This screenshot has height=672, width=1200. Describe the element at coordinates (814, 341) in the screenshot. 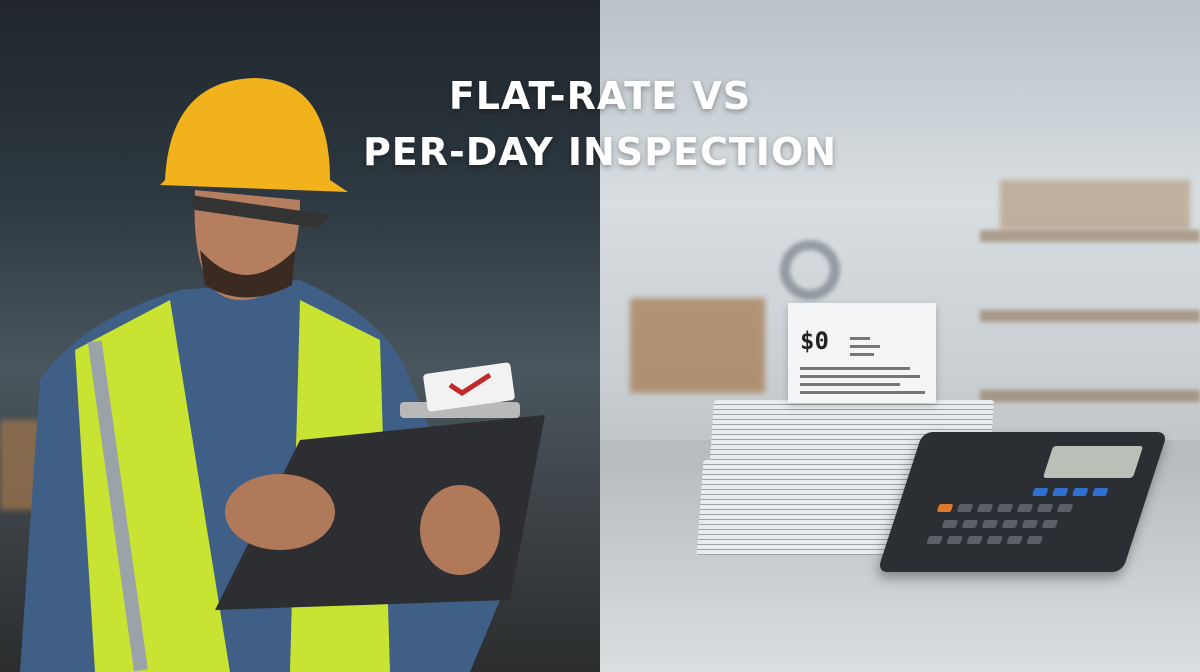

I see `invoice-amount: $0` at that location.